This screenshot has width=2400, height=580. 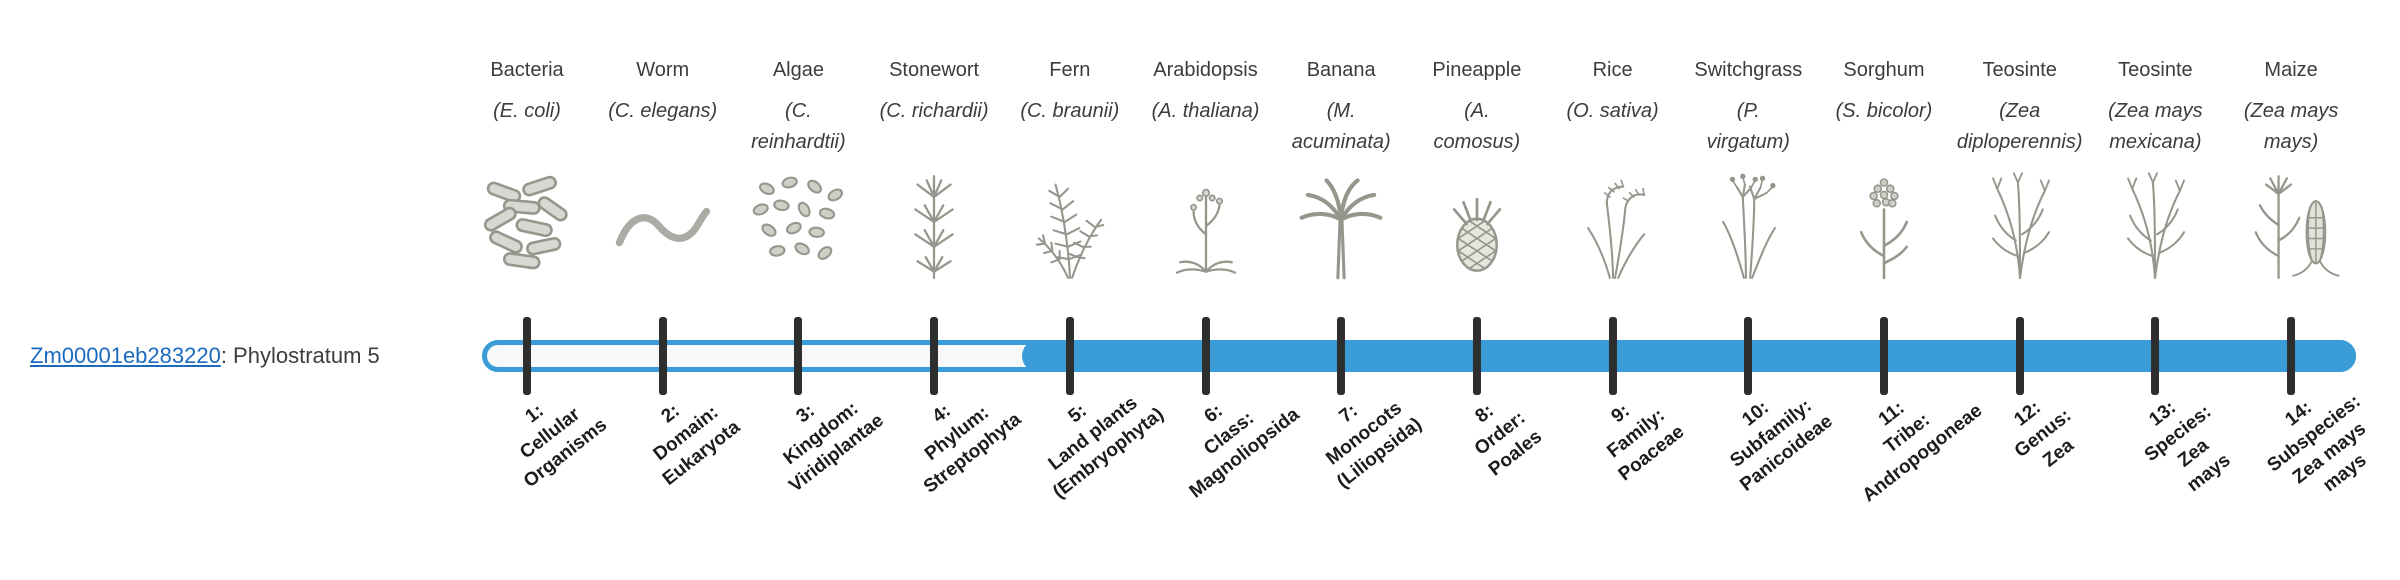 What do you see at coordinates (2155, 126) in the screenshot?
I see `taxon-scientific-name: (Zea mays mexicana)` at bounding box center [2155, 126].